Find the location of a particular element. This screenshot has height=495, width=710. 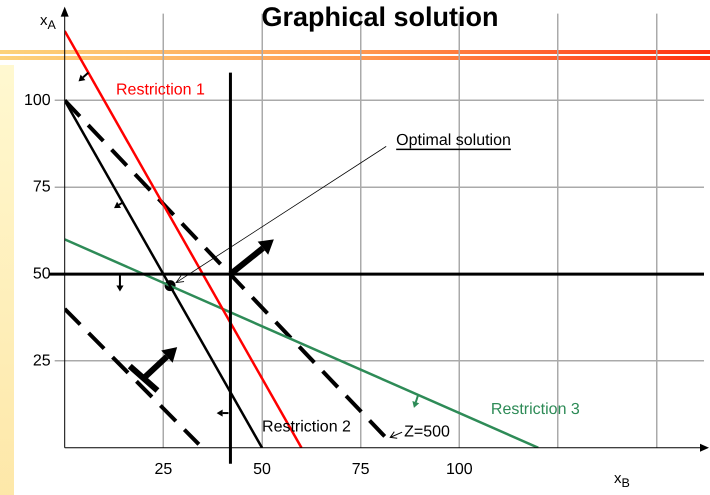

y-tick-label: 25 is located at coordinates (41, 361).